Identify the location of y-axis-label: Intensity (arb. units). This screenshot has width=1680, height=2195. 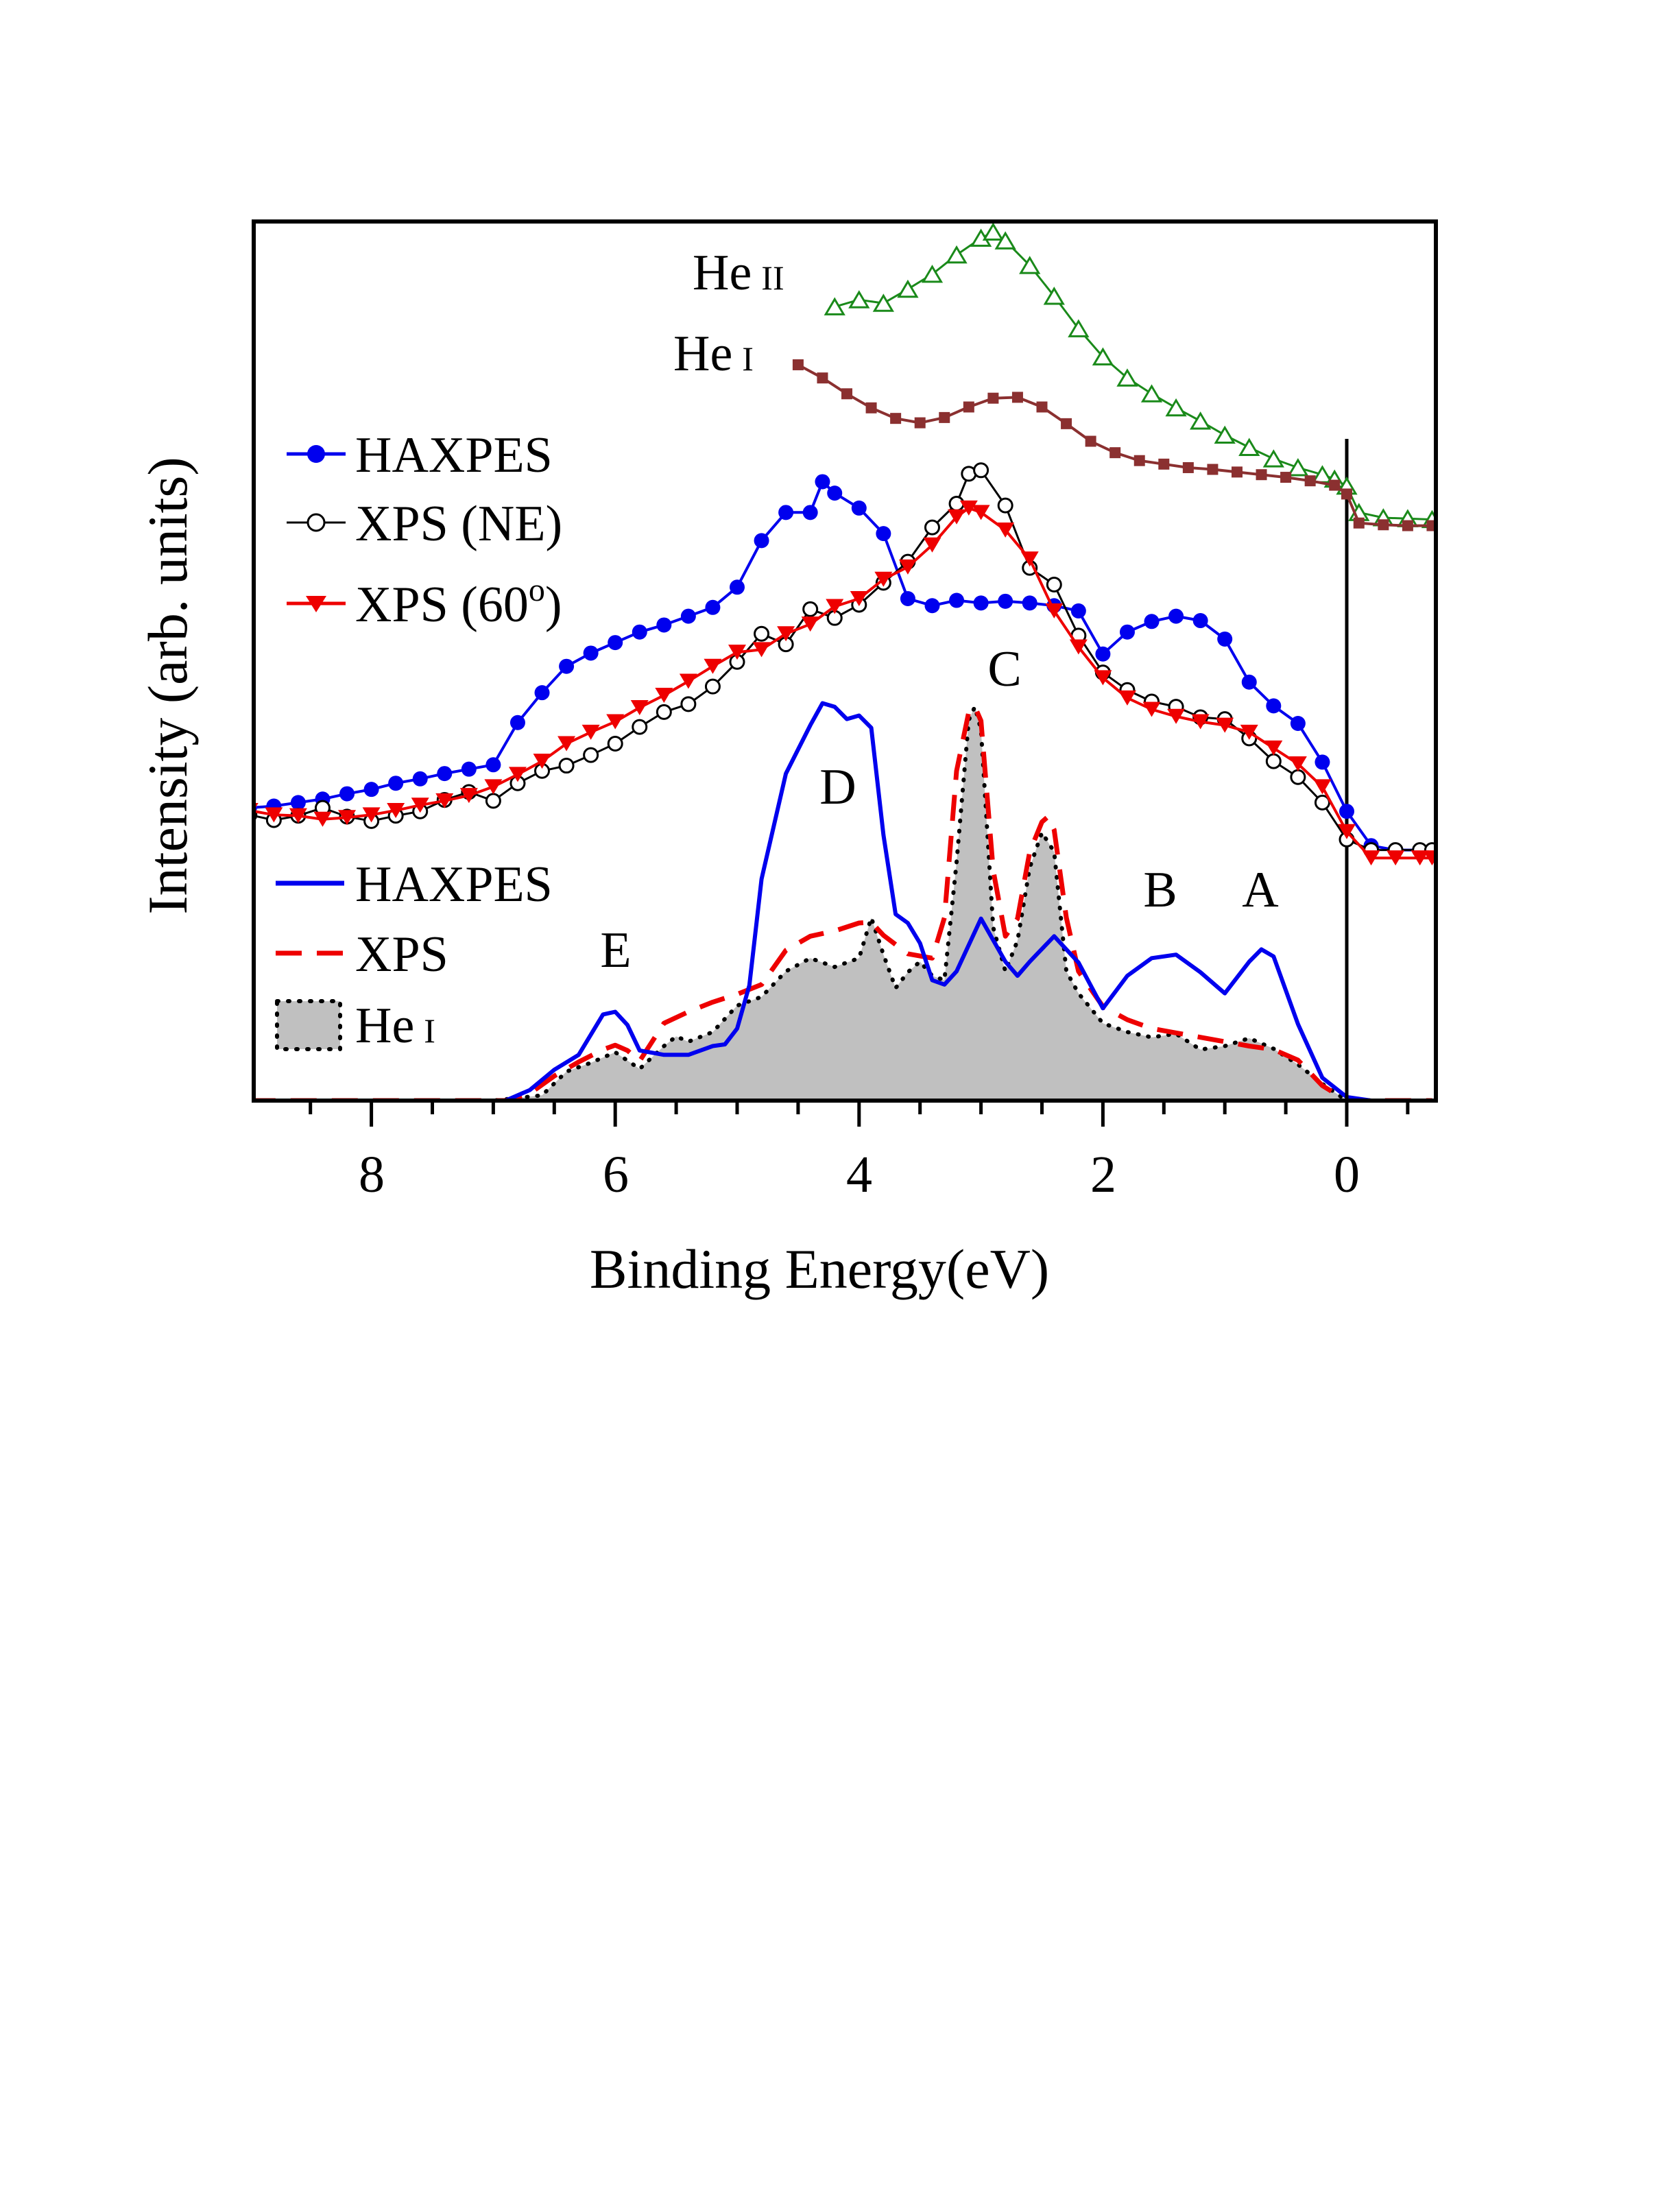
(167, 685).